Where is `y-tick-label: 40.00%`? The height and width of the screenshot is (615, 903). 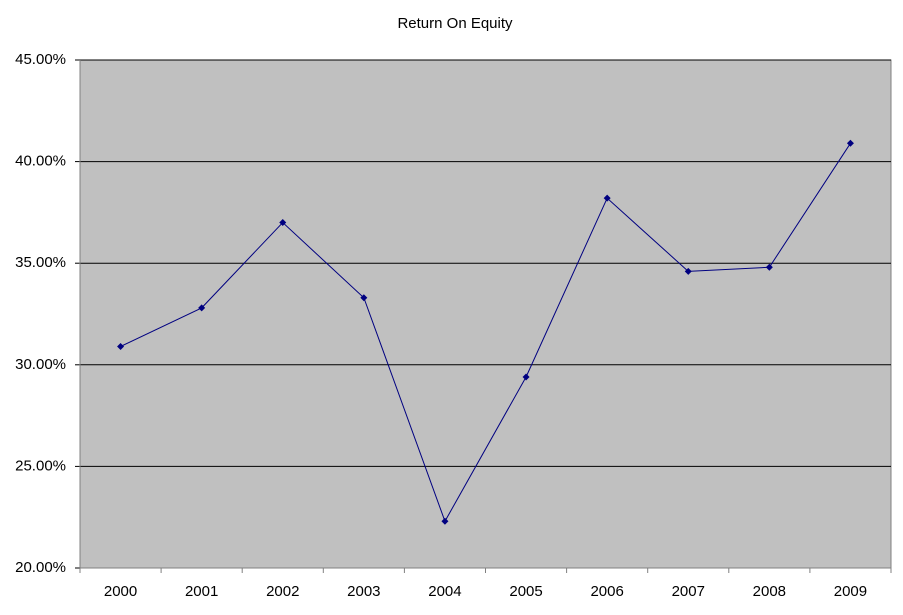 y-tick-label: 40.00% is located at coordinates (40, 161).